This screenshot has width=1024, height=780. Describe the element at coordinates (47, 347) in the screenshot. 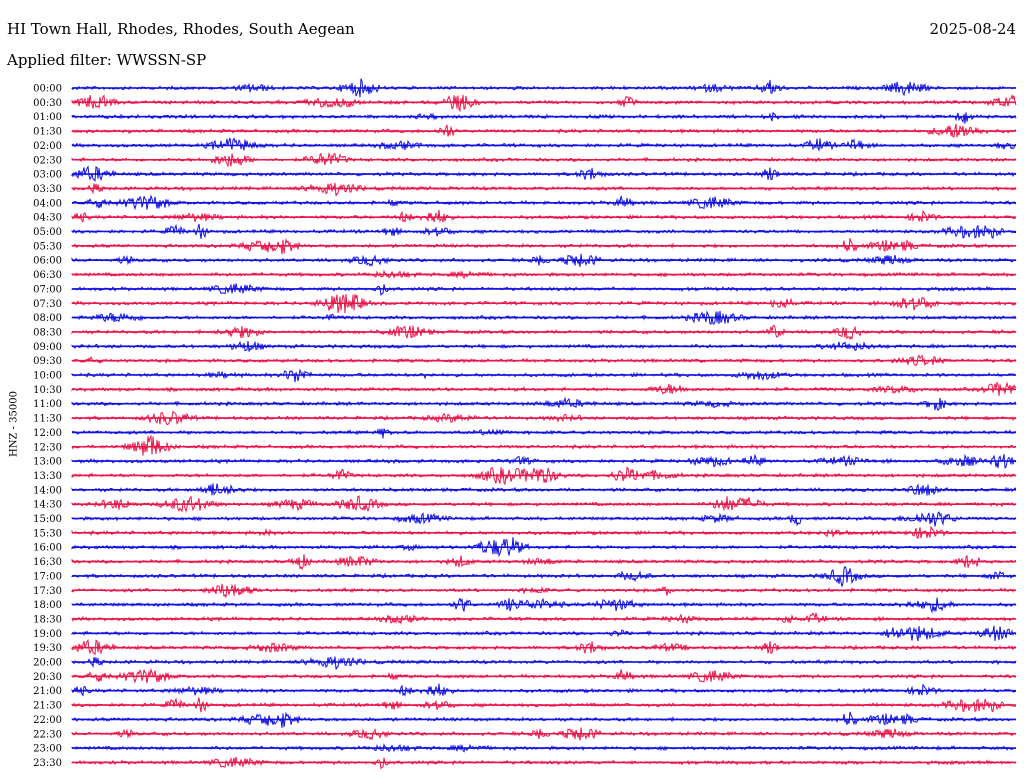

I see `row-time-label: 09:00` at that location.